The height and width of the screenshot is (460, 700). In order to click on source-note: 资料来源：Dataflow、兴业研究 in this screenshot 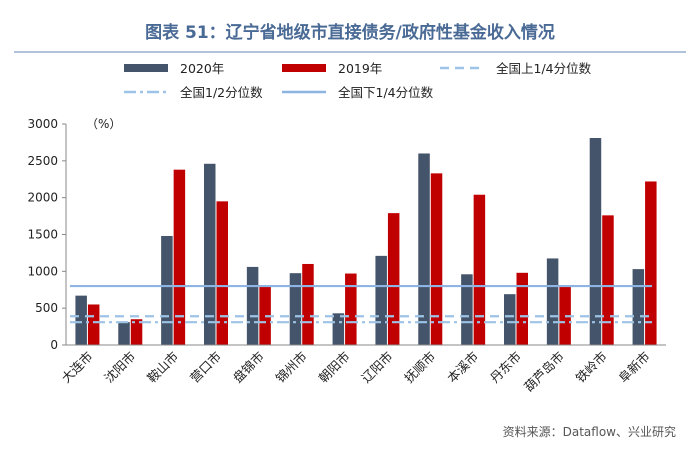, I will do `click(589, 431)`.